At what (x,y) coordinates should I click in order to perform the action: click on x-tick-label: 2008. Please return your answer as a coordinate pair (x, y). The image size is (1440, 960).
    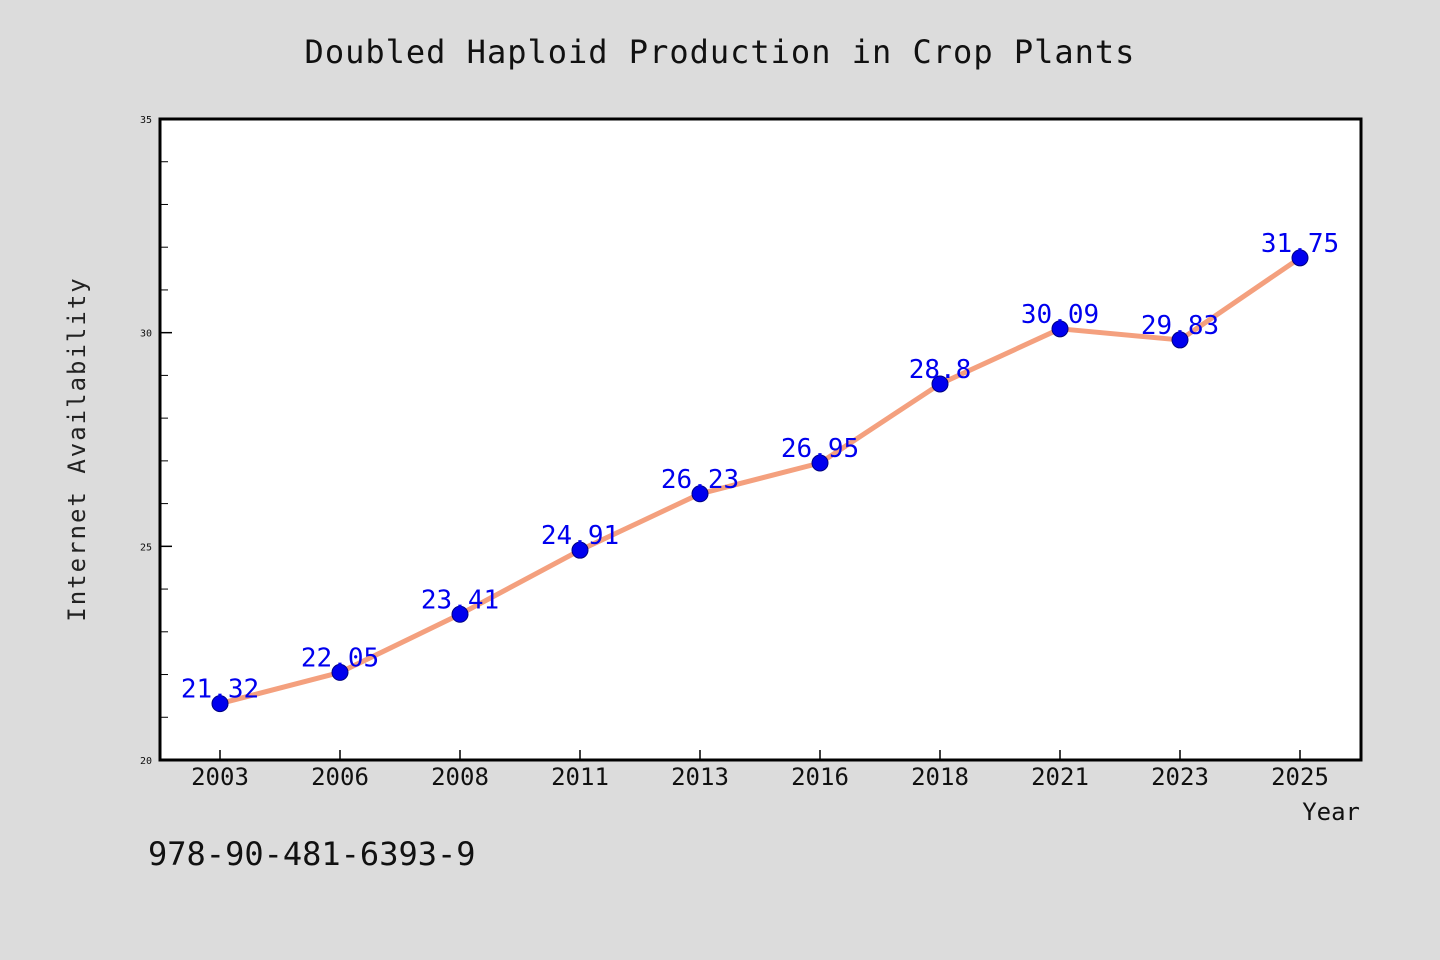
    Looking at the image, I should click on (460, 777).